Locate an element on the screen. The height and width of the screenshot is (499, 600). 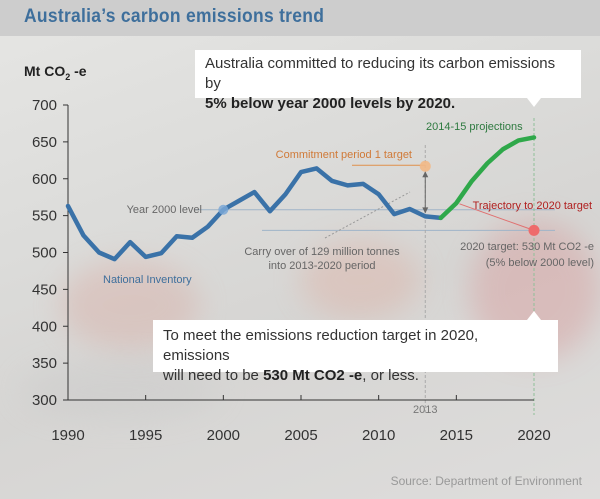
background-blur is located at coordinates (360, 280).